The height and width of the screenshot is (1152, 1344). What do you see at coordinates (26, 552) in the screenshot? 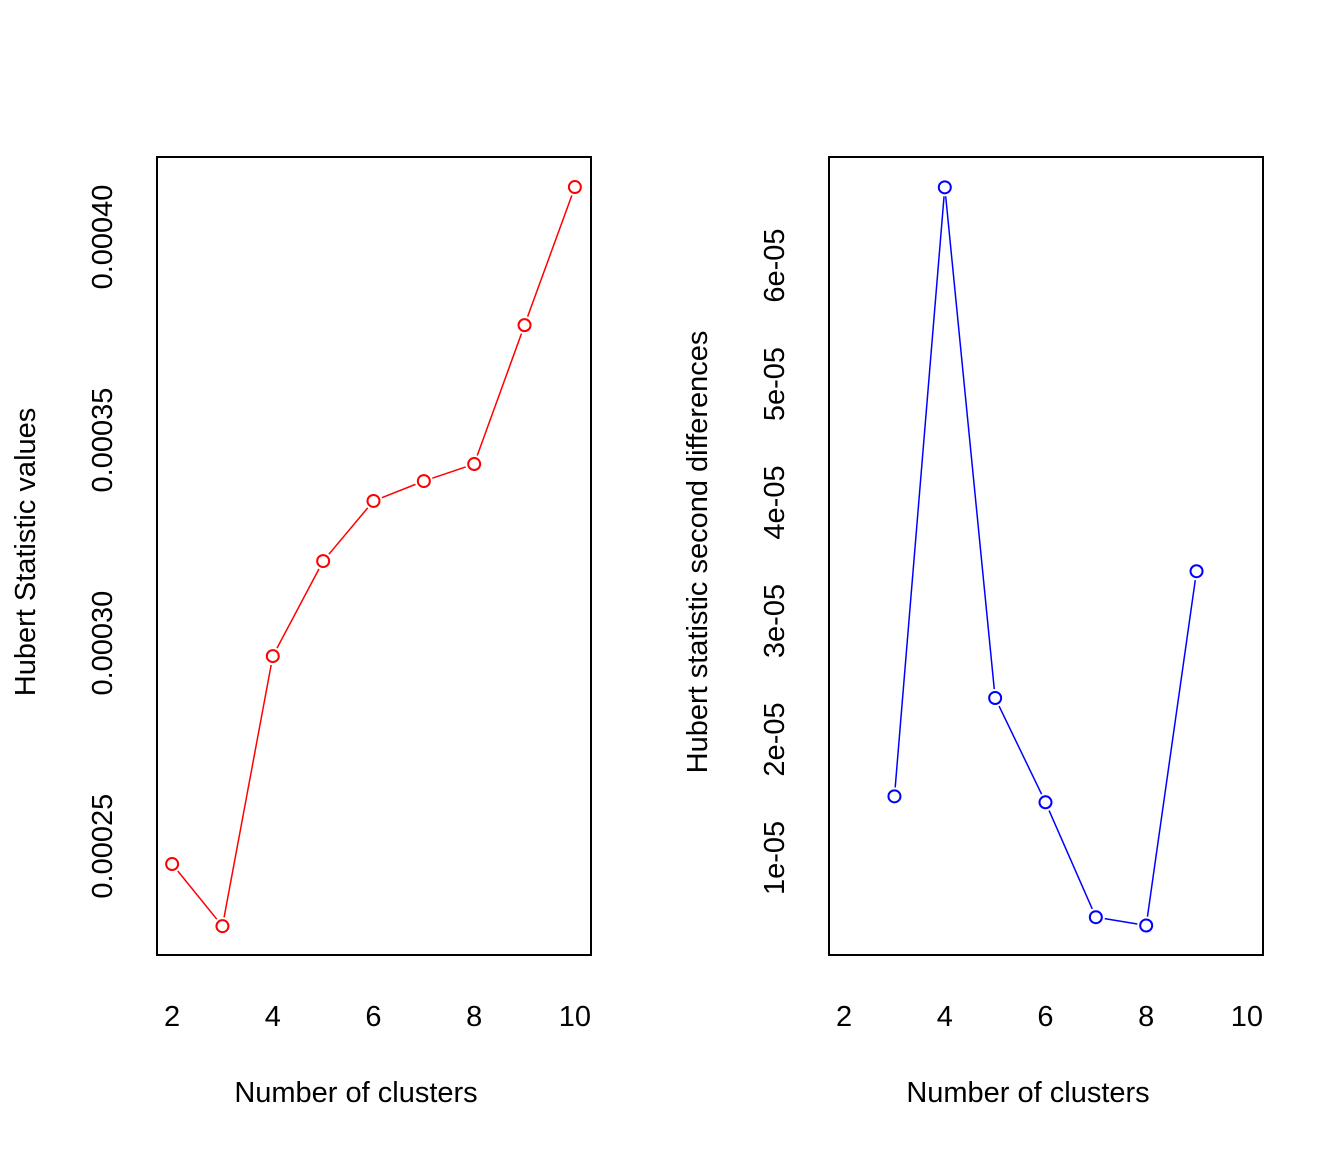
I see `y-axis-label: Hubert Statistic values` at bounding box center [26, 552].